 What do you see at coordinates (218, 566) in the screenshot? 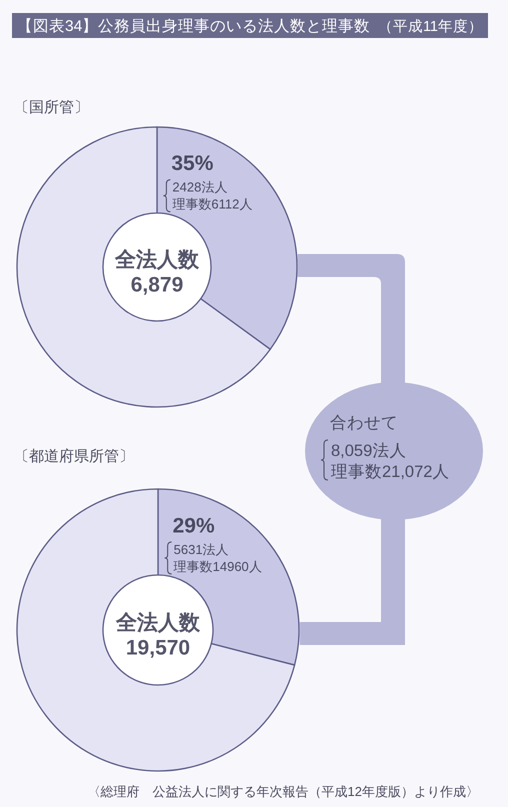
I see `text: 理事数14960人` at bounding box center [218, 566].